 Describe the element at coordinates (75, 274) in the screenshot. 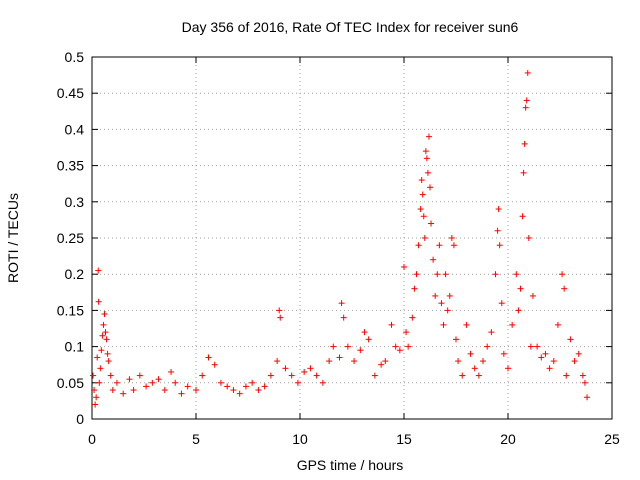

I see `y-tick-label: 0.2` at that location.